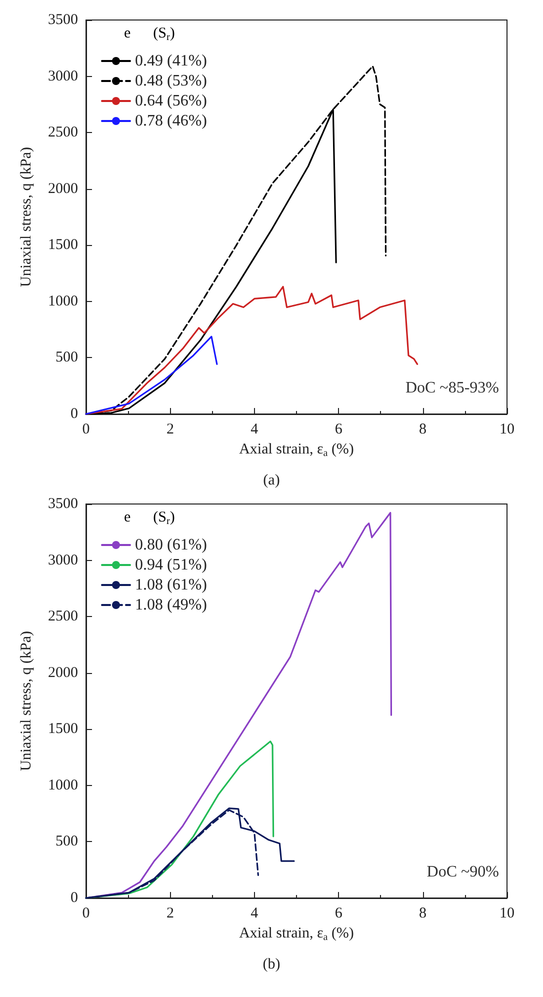 The image size is (543, 997). Describe the element at coordinates (171, 565) in the screenshot. I see `legend-label: 0.94 (51%)` at that location.